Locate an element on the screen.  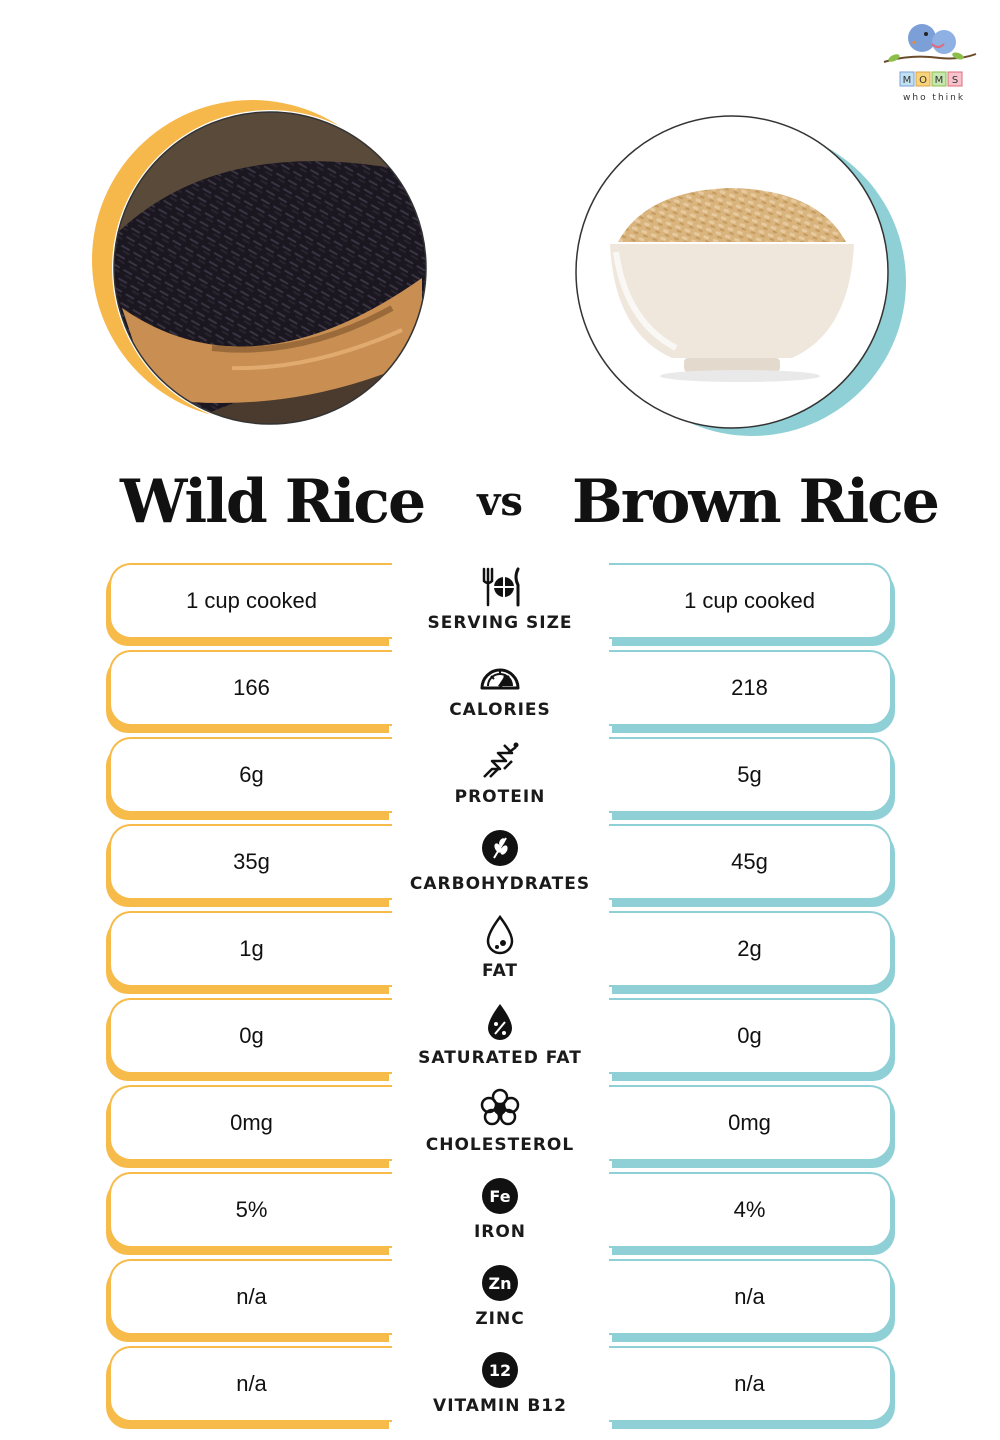
row-label-group: CARBOHYDRATES is located at coordinates (500, 864).